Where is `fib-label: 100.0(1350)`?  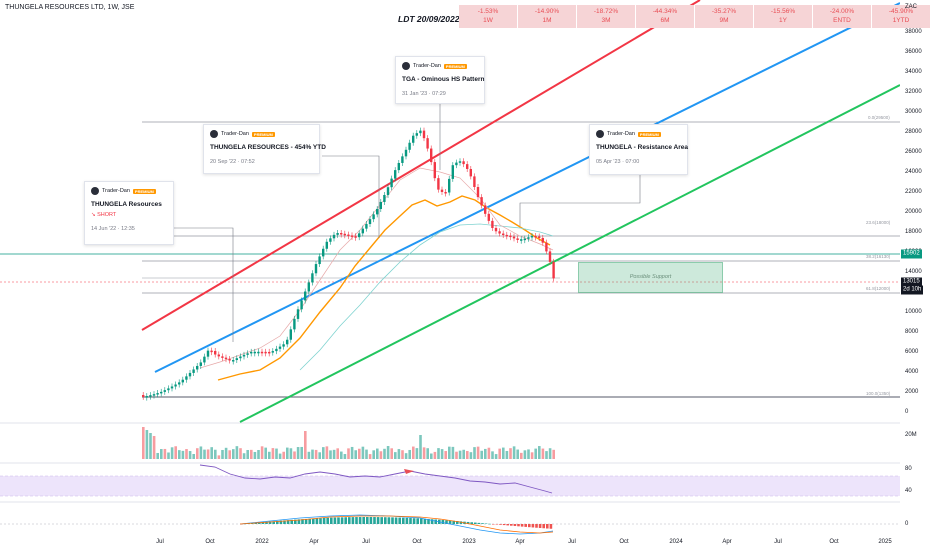 fib-label: 100.0(1350) is located at coordinates (878, 393).